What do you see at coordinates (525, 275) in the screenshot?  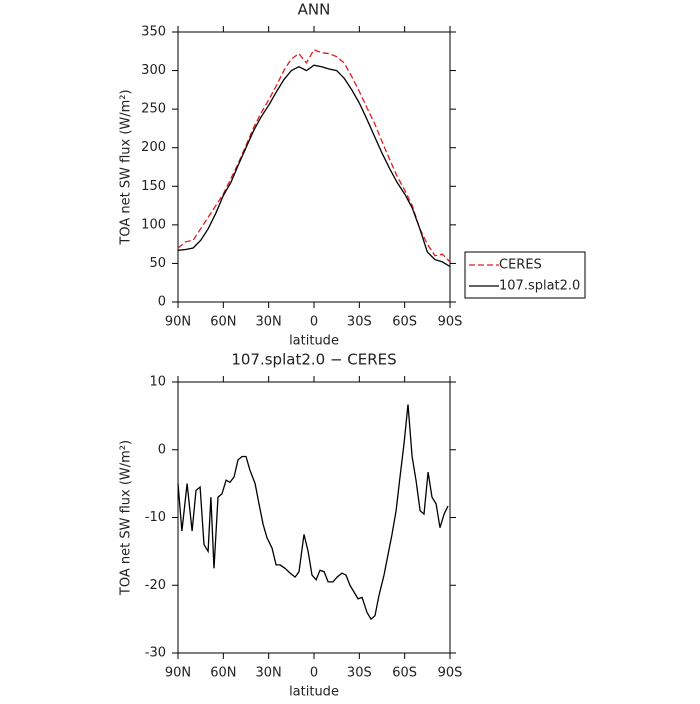 I see `legend-box` at bounding box center [525, 275].